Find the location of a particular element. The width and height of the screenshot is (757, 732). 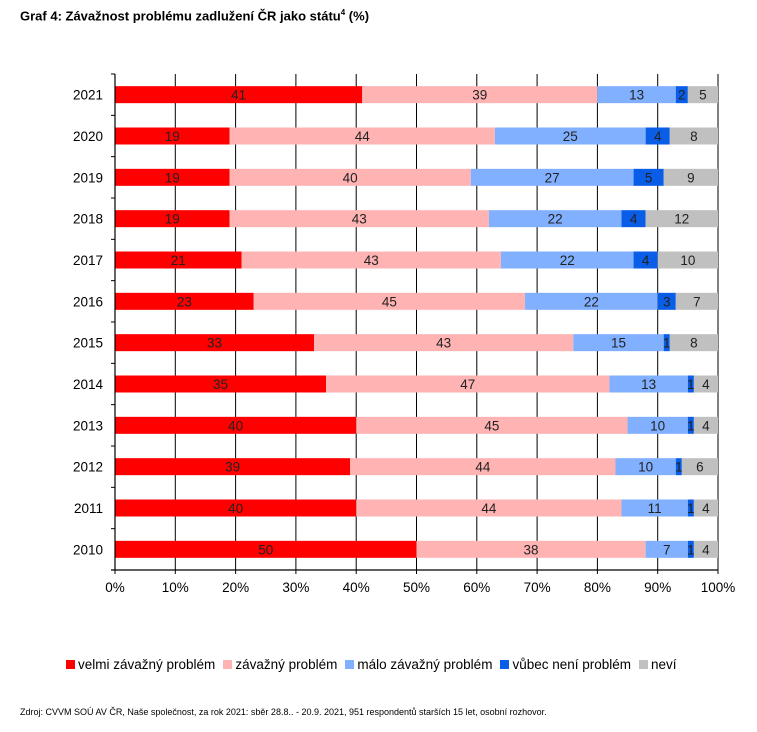

legend-item: málo závažný problém is located at coordinates (418, 664).